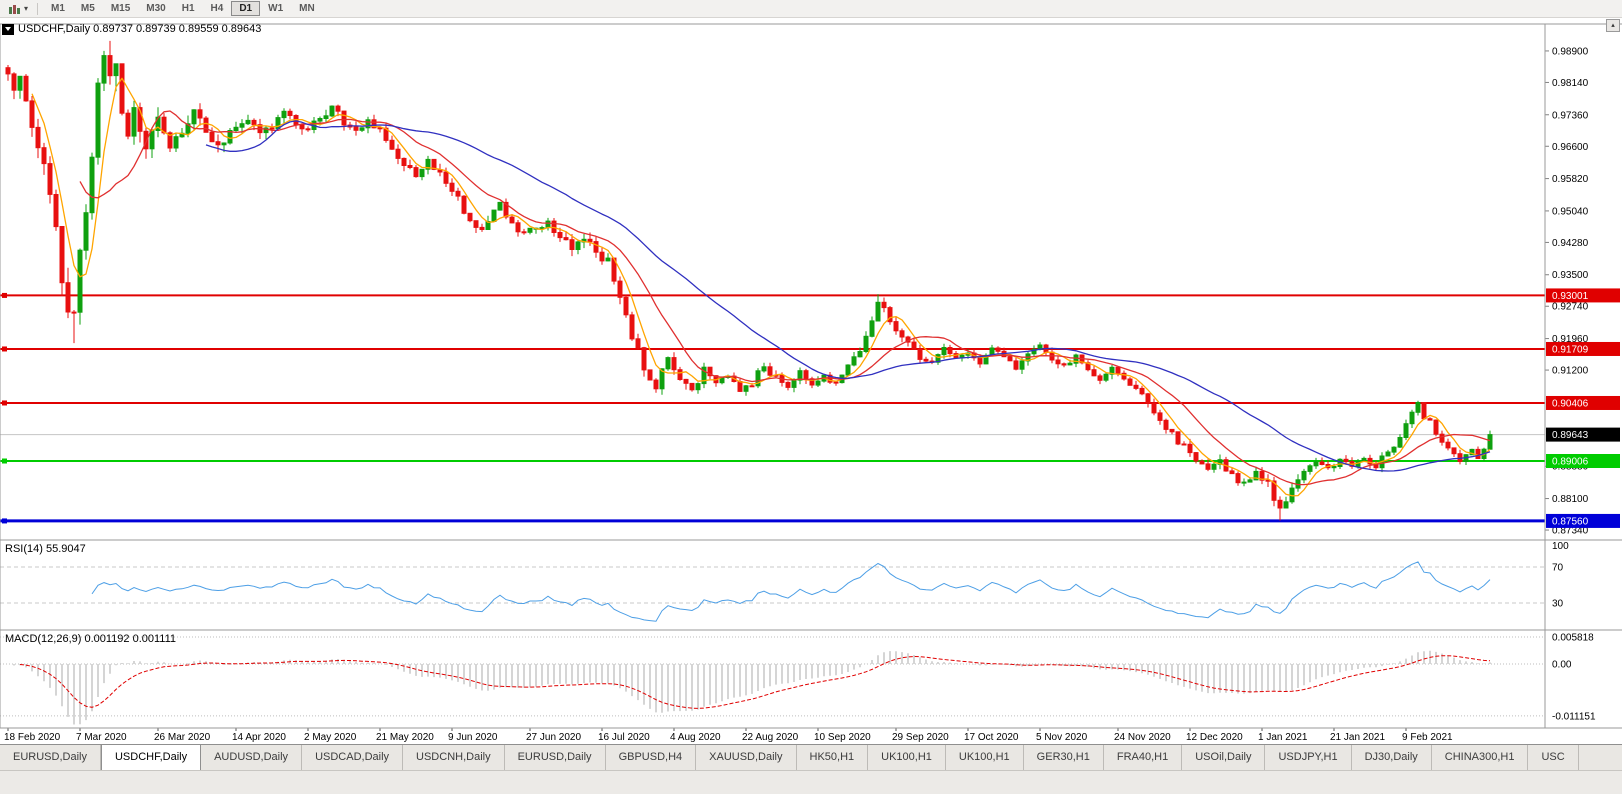  Describe the element at coordinates (246, 8) in the screenshot. I see `timeframe-button-D1: D1` at that location.